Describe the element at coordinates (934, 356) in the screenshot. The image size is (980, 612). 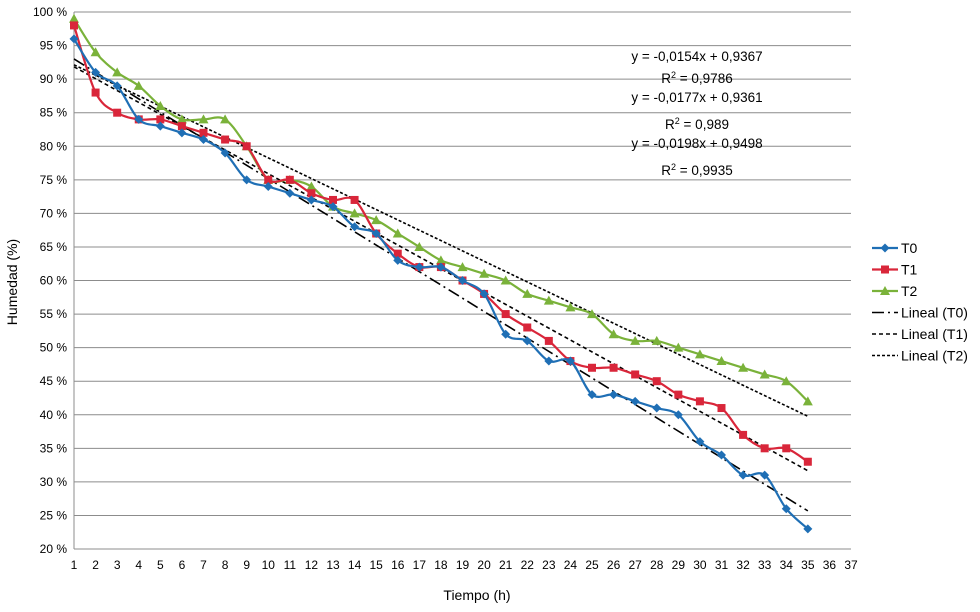
I see `legend-label: Lineal (T2)` at that location.